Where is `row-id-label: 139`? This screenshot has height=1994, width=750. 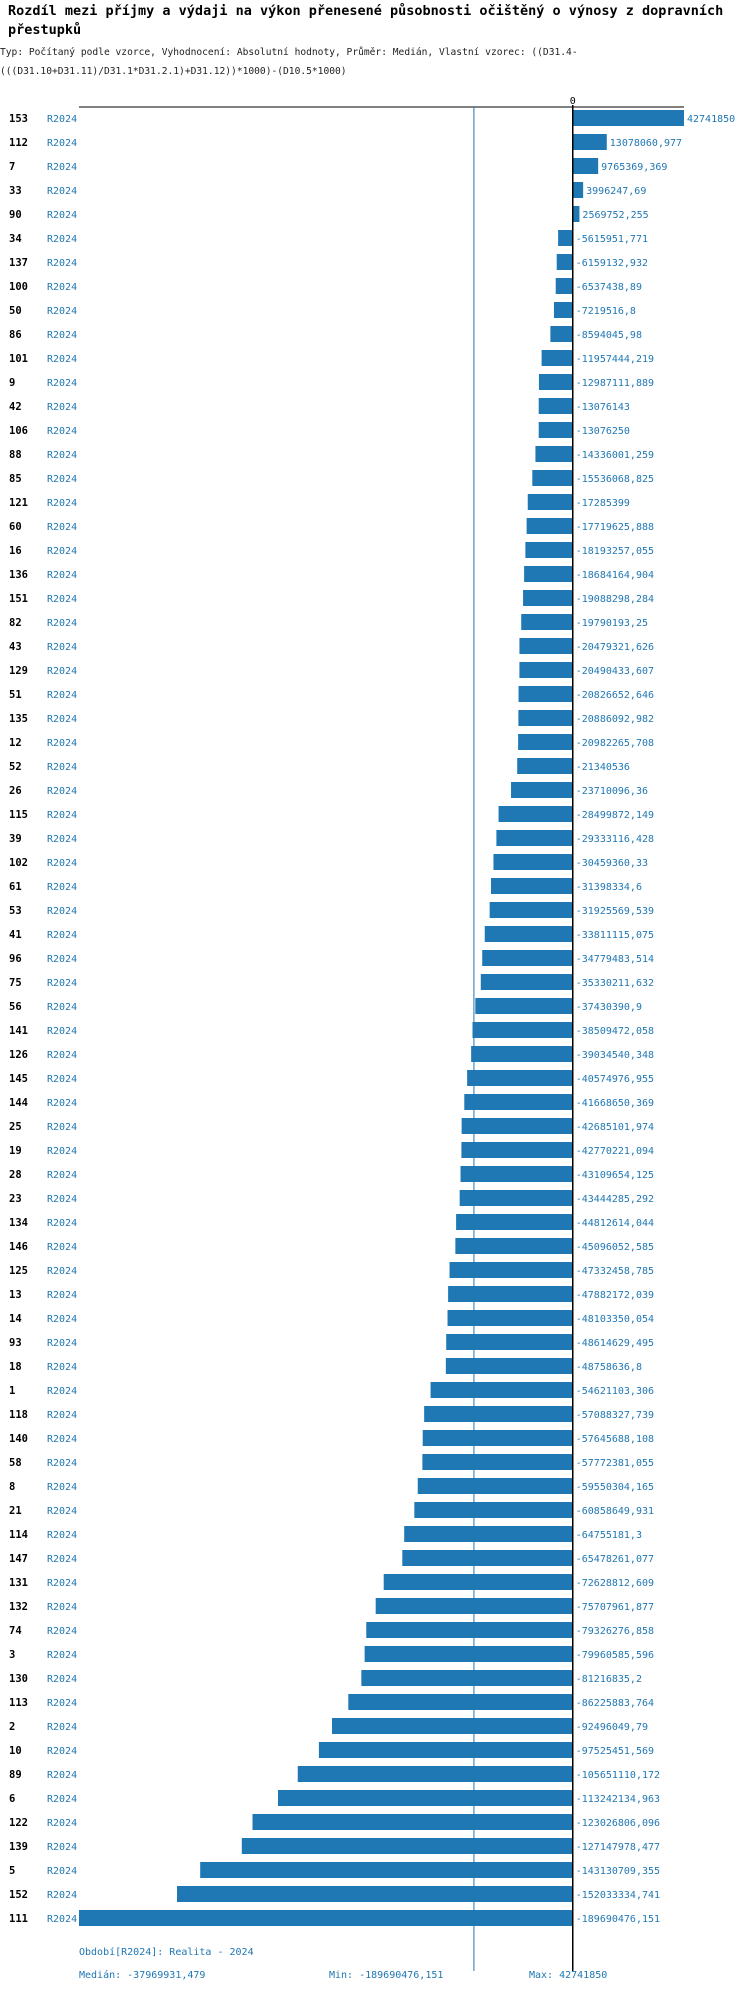
row-id-label: 139 is located at coordinates (18, 1847).